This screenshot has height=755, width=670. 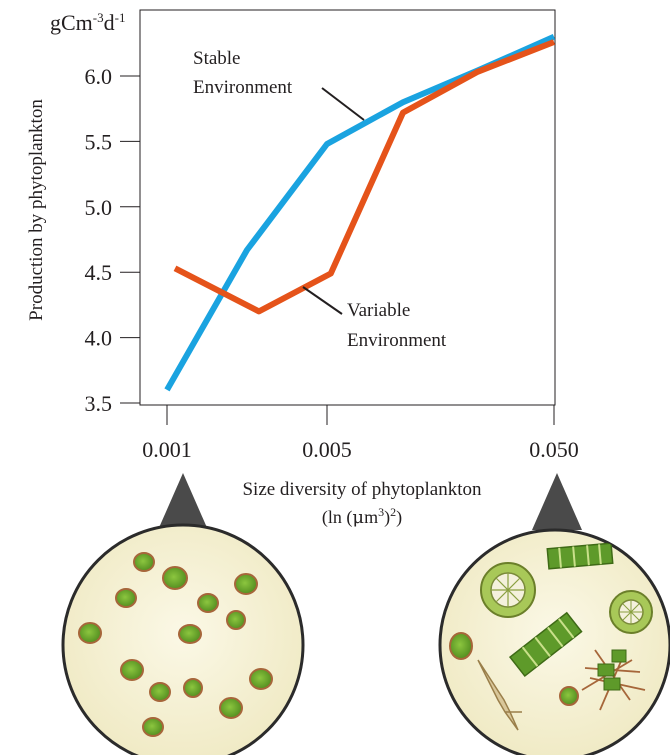 What do you see at coordinates (99, 403) in the screenshot?
I see `y-tick-label: 3.5` at bounding box center [99, 403].